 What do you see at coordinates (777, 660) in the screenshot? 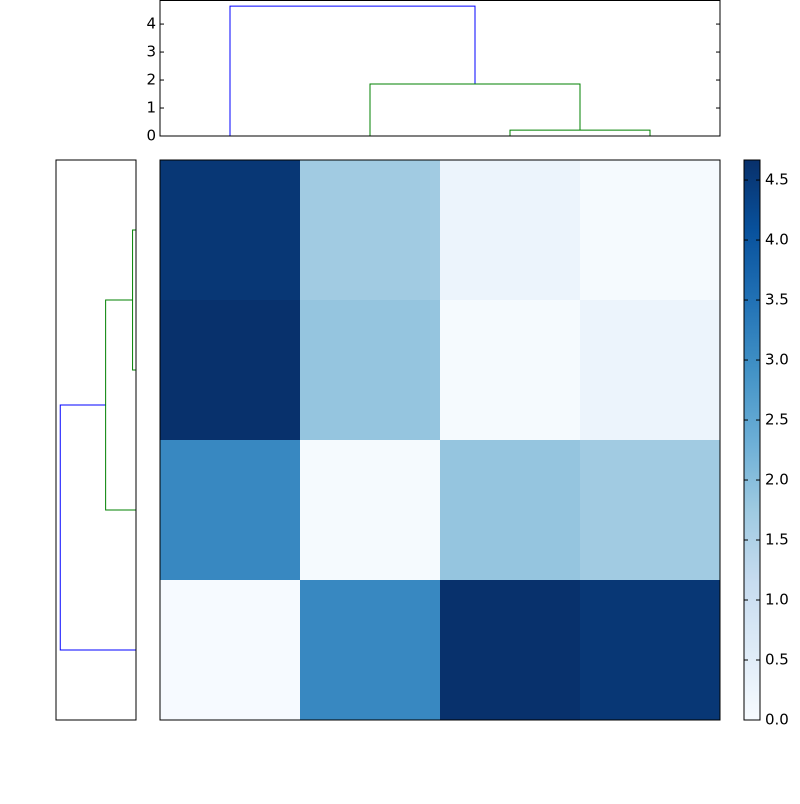
I see `colorbar-tick-label: 0.5` at bounding box center [777, 660].